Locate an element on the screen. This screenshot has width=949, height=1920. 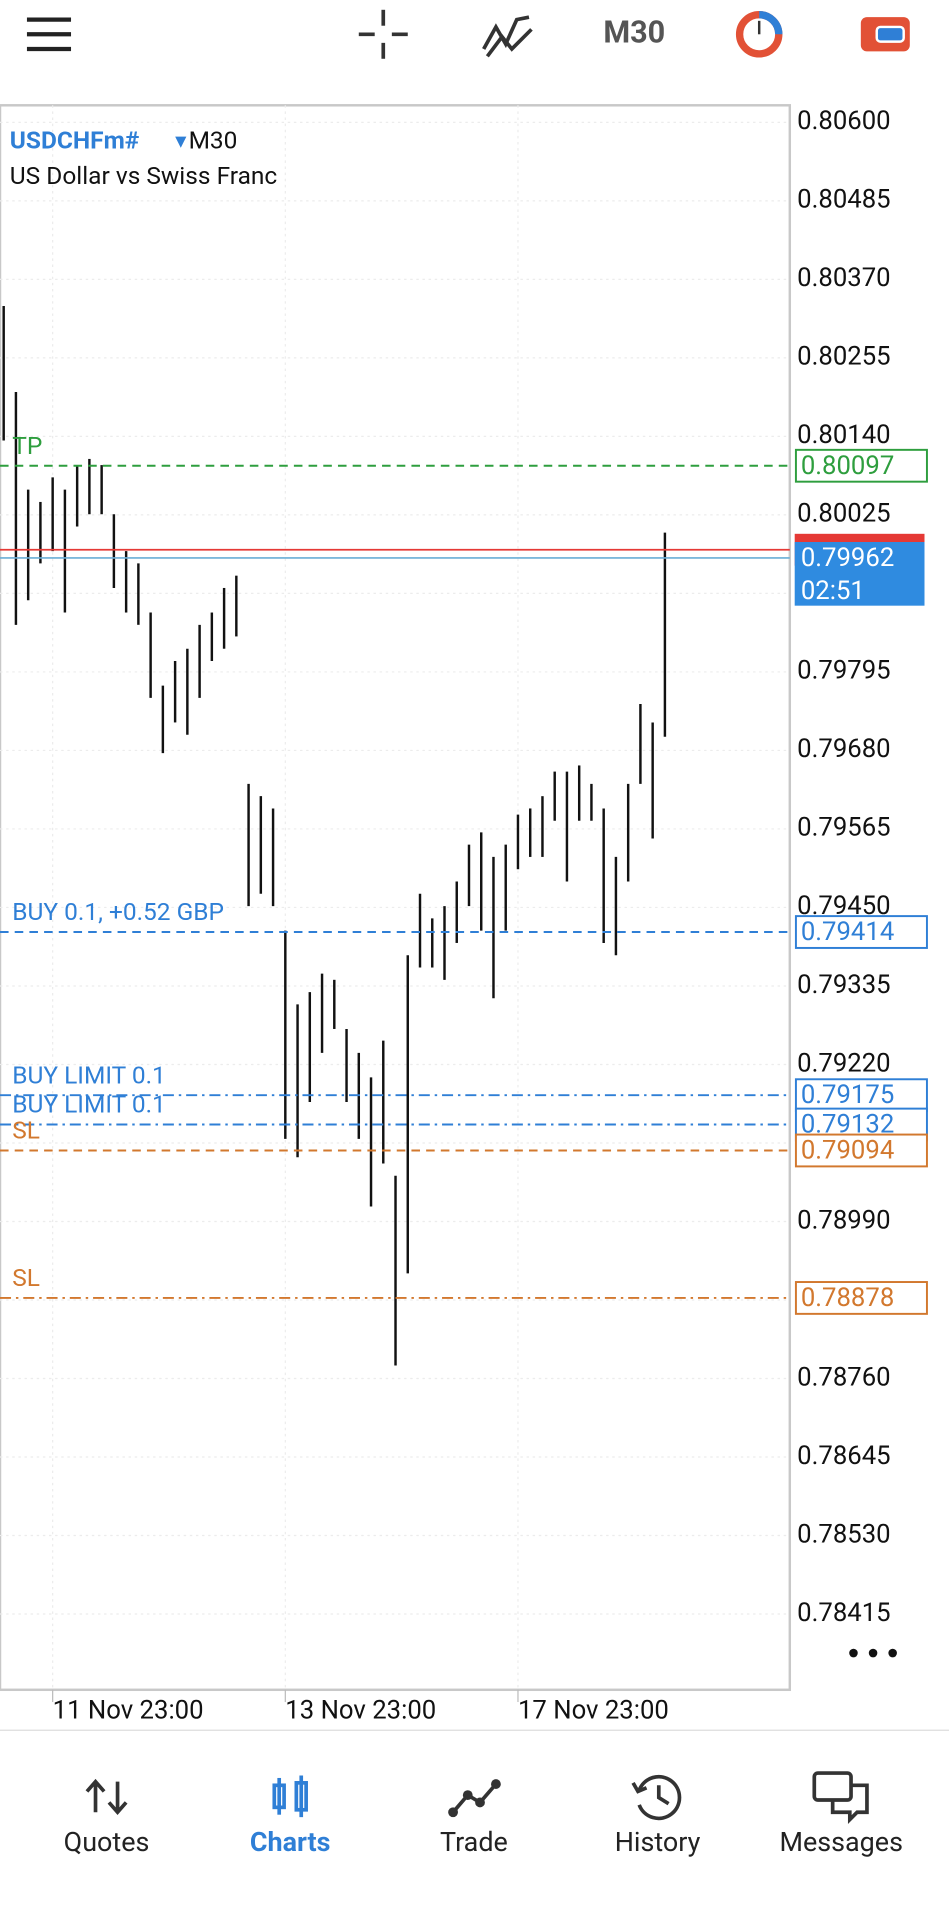
y-tick-label: 0.79335 is located at coordinates (843, 985).